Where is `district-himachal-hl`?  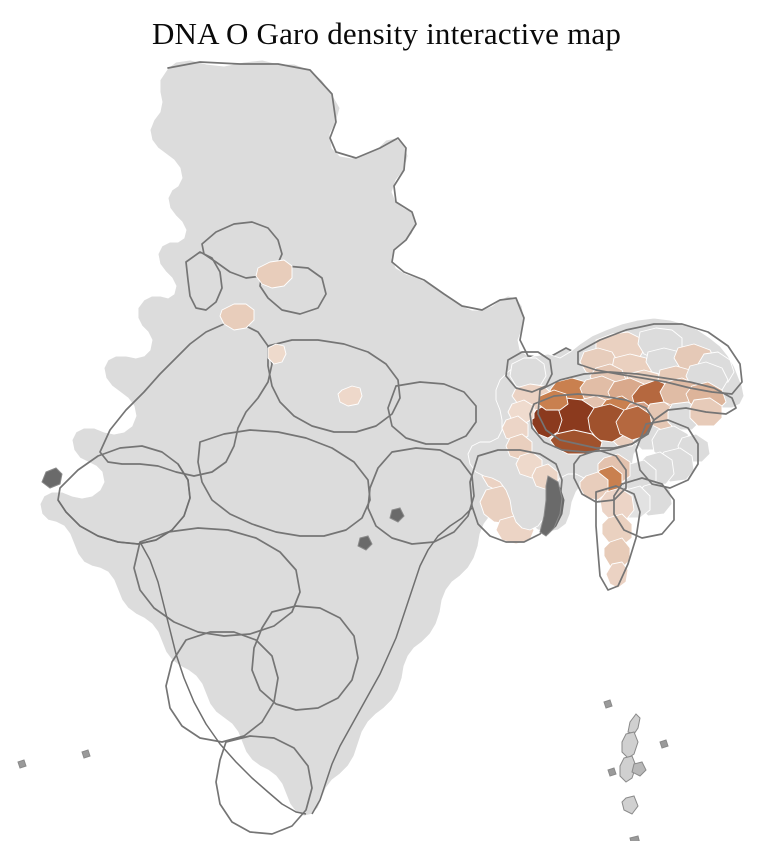
district-himachal-hl is located at coordinates (237, 317).